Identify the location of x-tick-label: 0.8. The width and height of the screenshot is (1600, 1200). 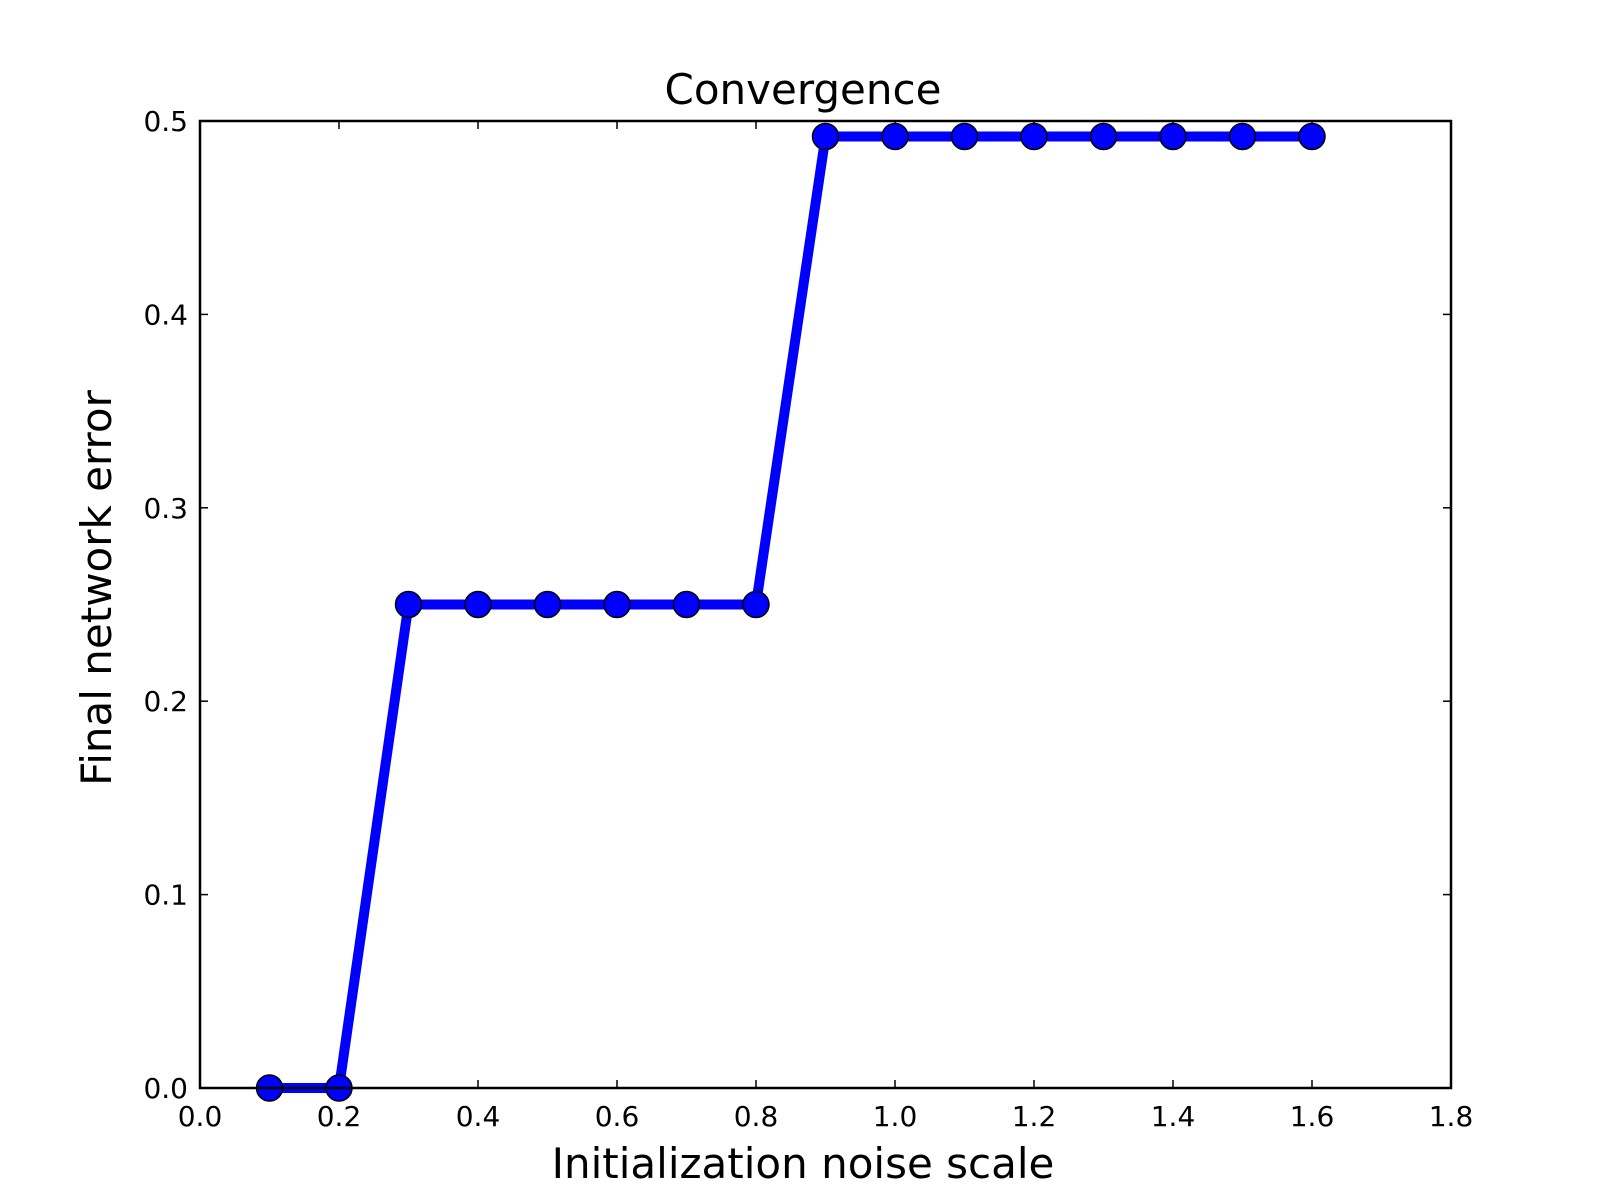
(756, 1116).